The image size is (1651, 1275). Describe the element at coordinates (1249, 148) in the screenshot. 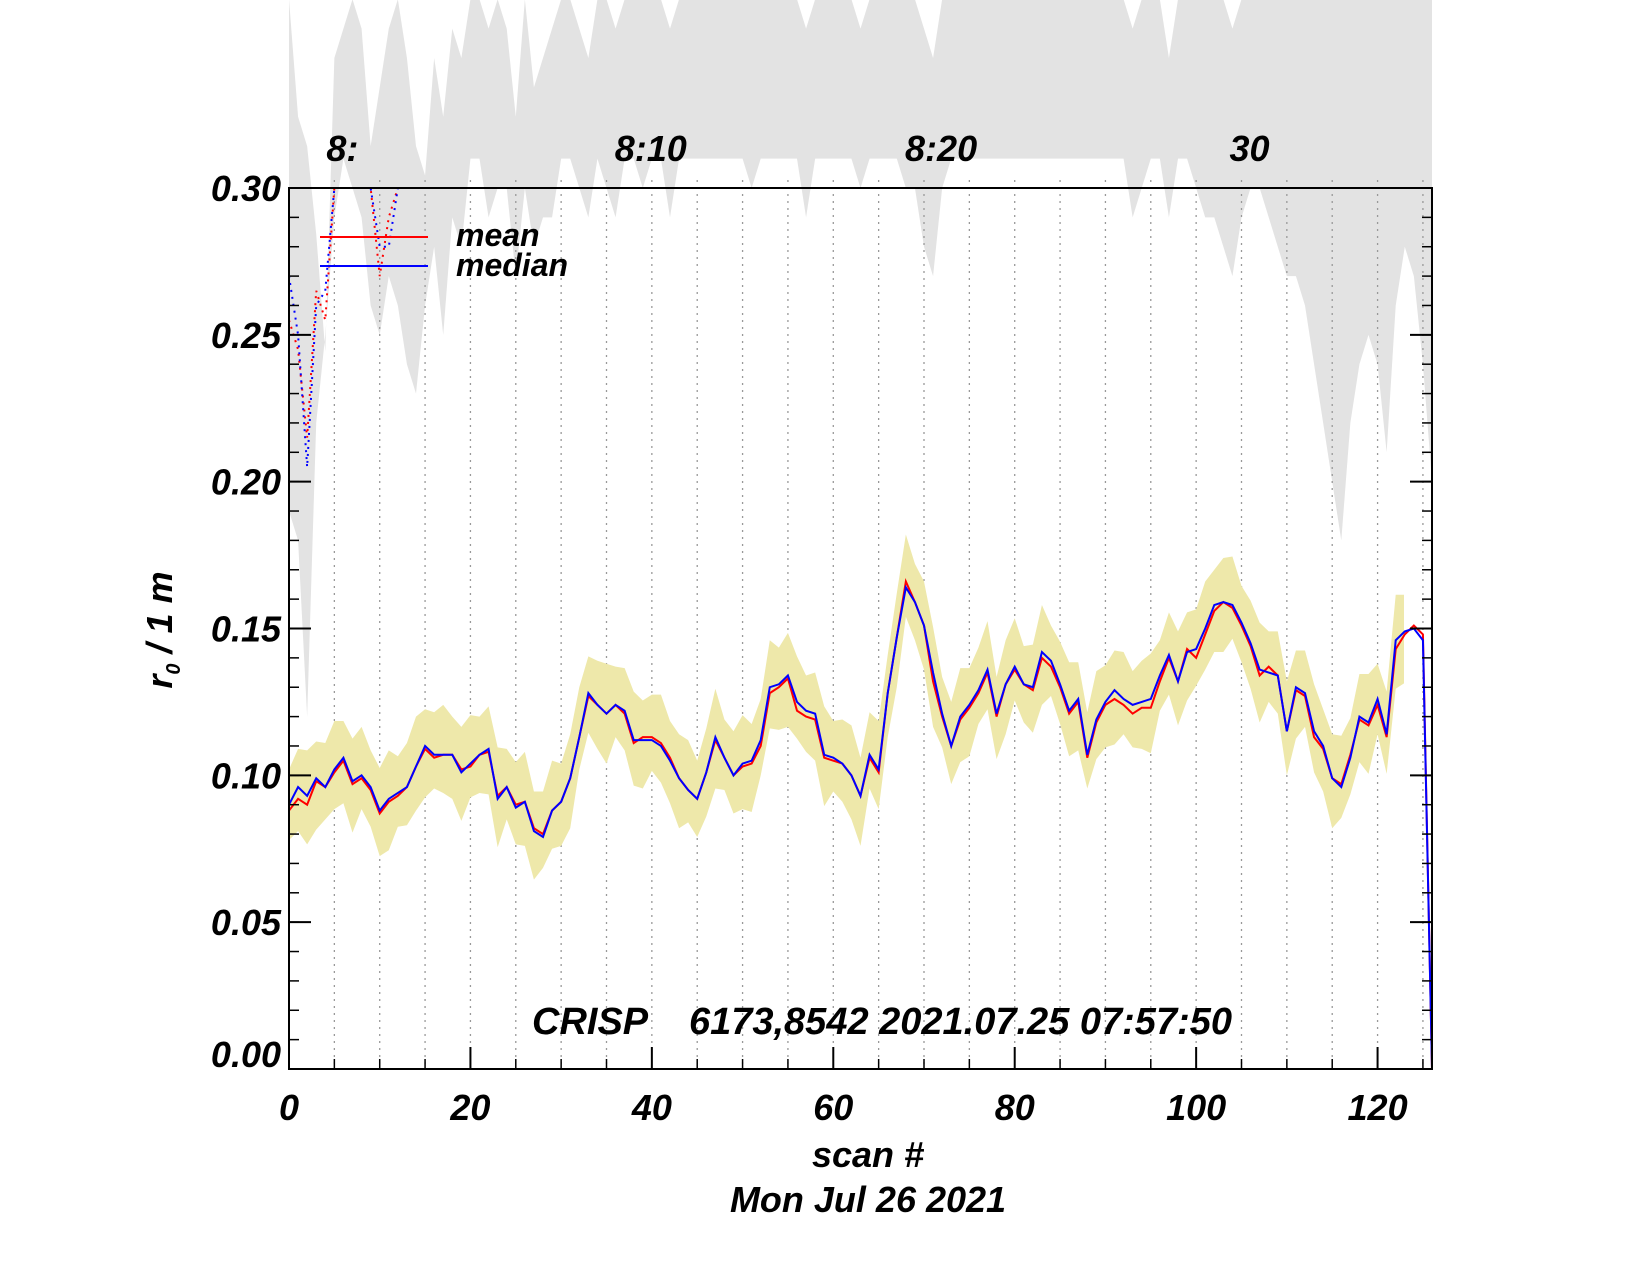

I see `time-label: 30` at that location.